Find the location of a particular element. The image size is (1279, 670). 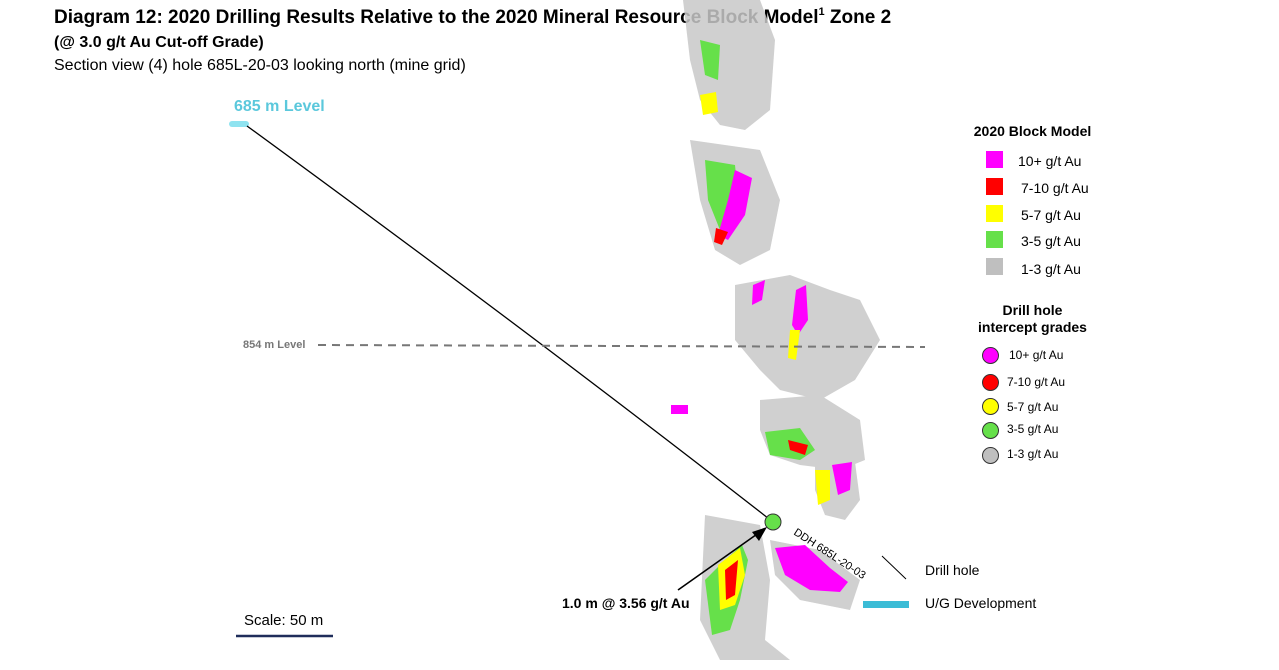

legend-drill-title: Drill hole intercept grades is located at coordinates (1032, 319).